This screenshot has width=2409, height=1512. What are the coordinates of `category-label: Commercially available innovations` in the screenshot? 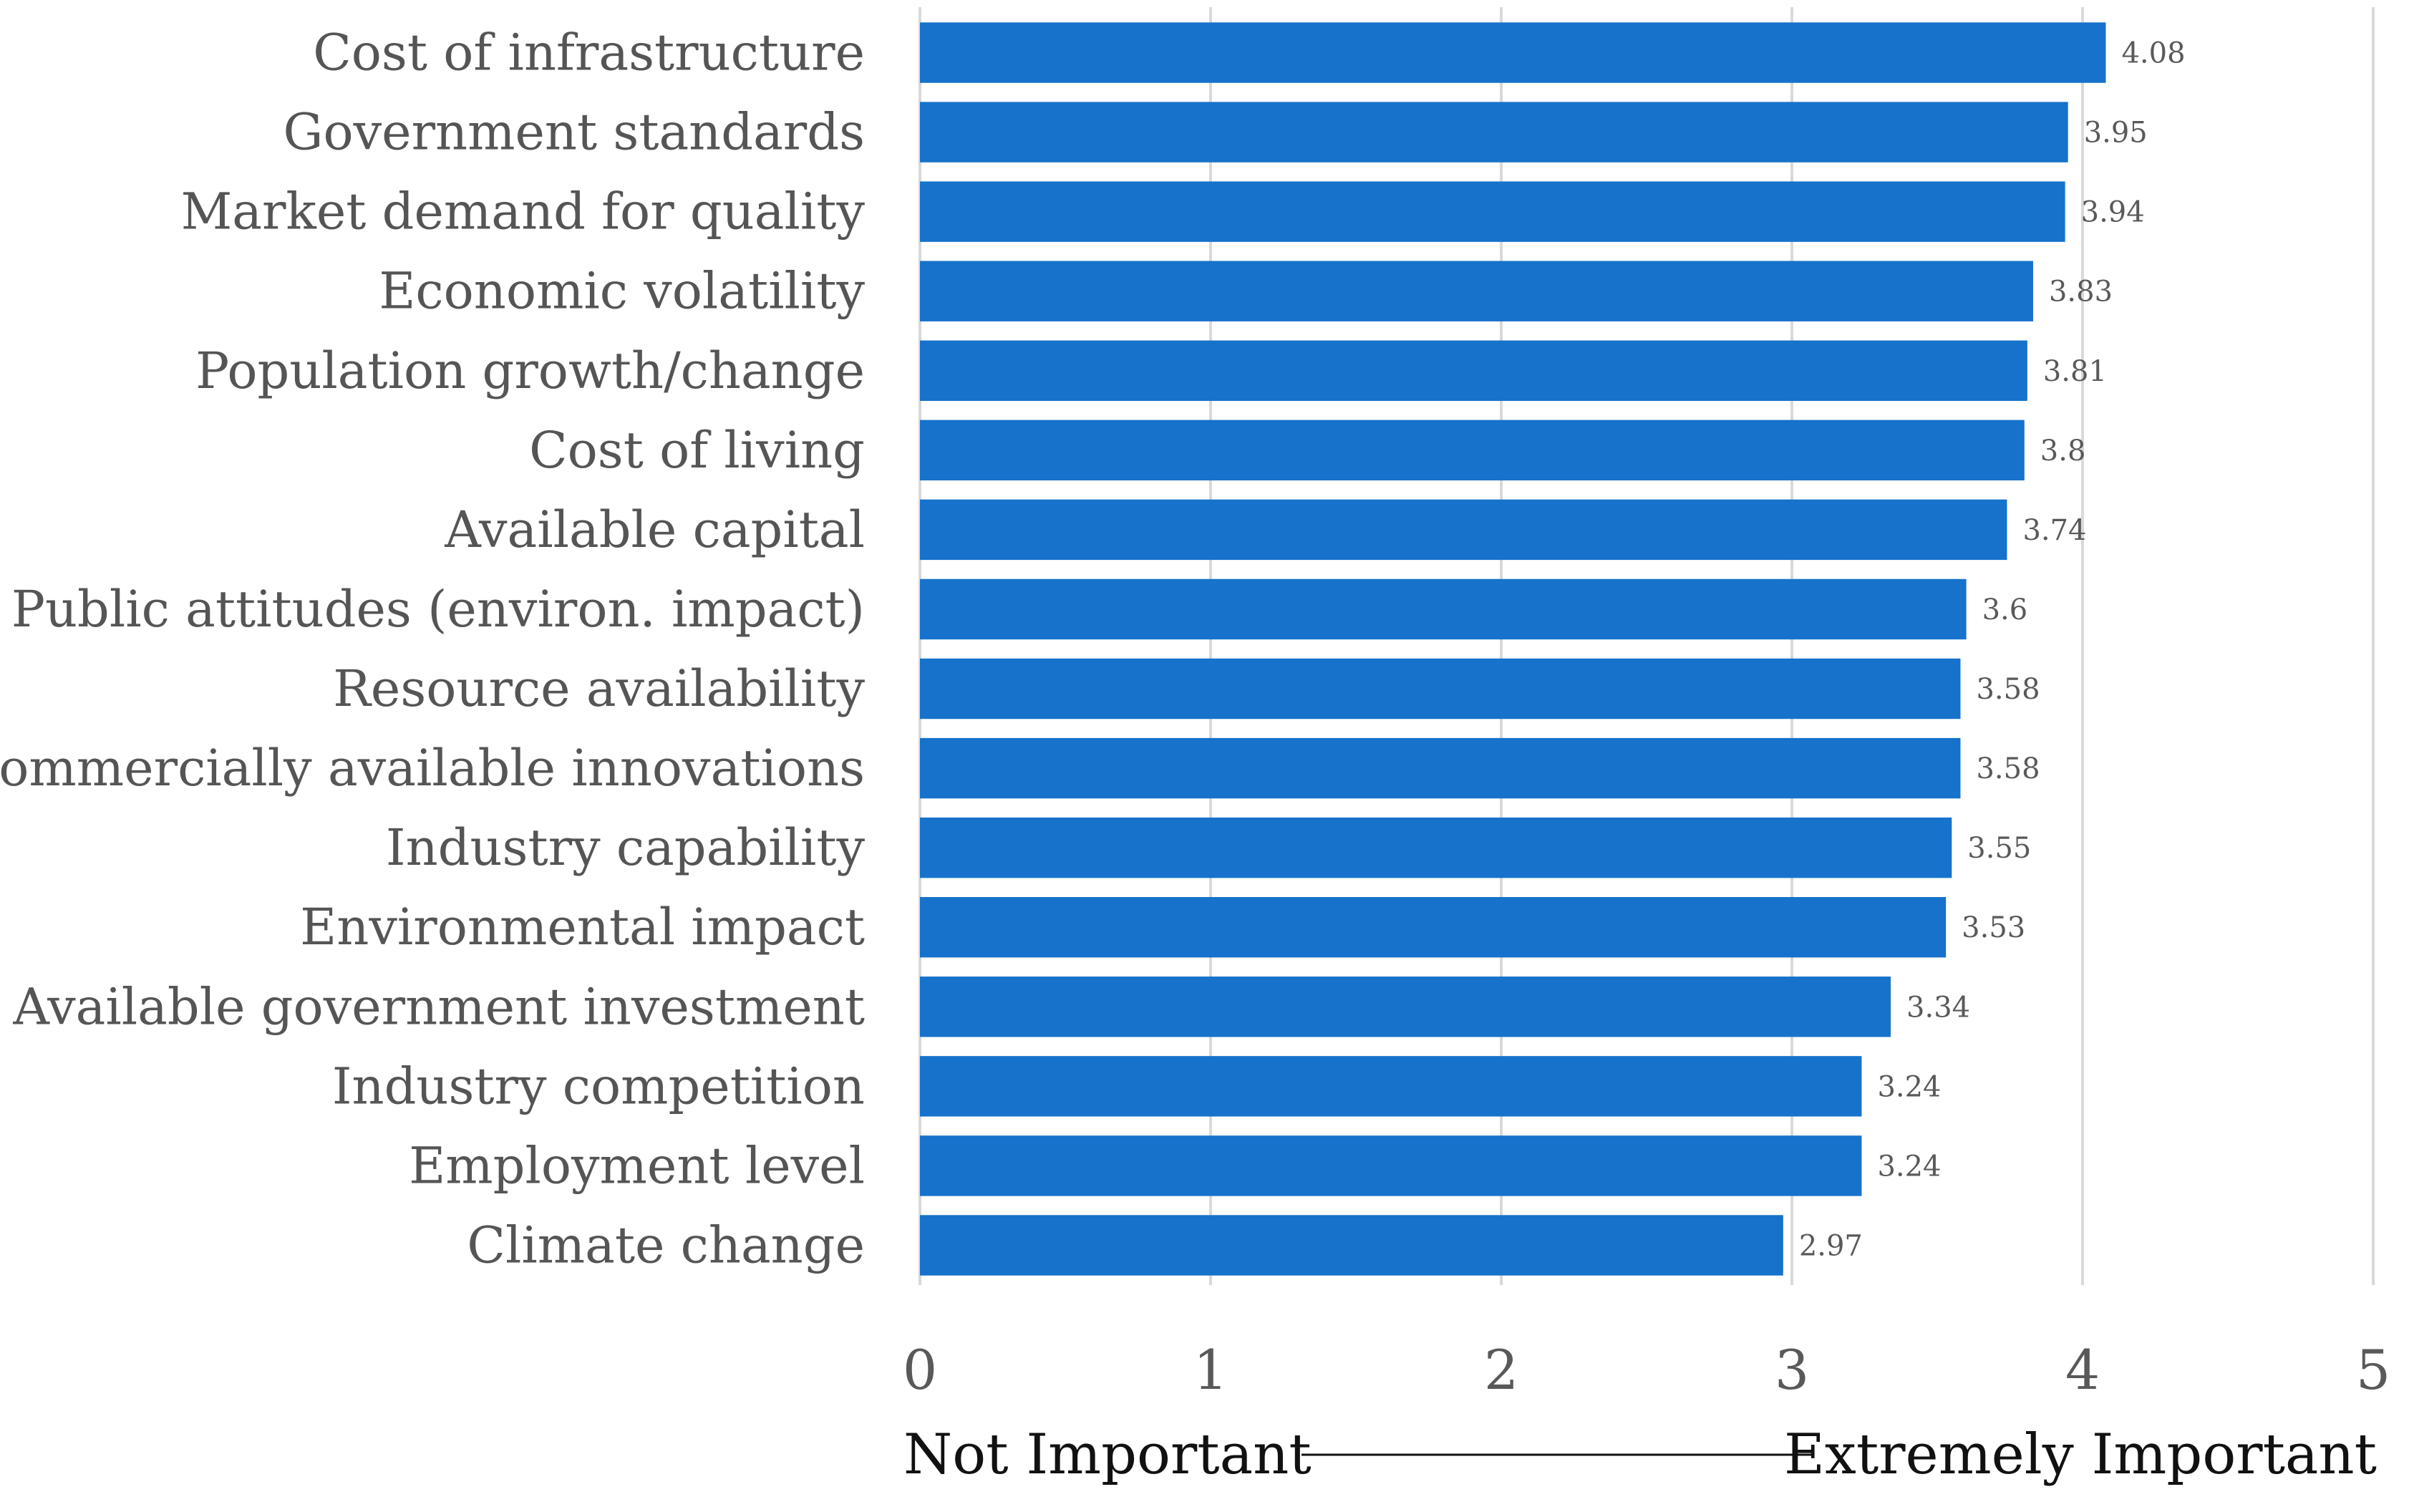 It's located at (432, 768).